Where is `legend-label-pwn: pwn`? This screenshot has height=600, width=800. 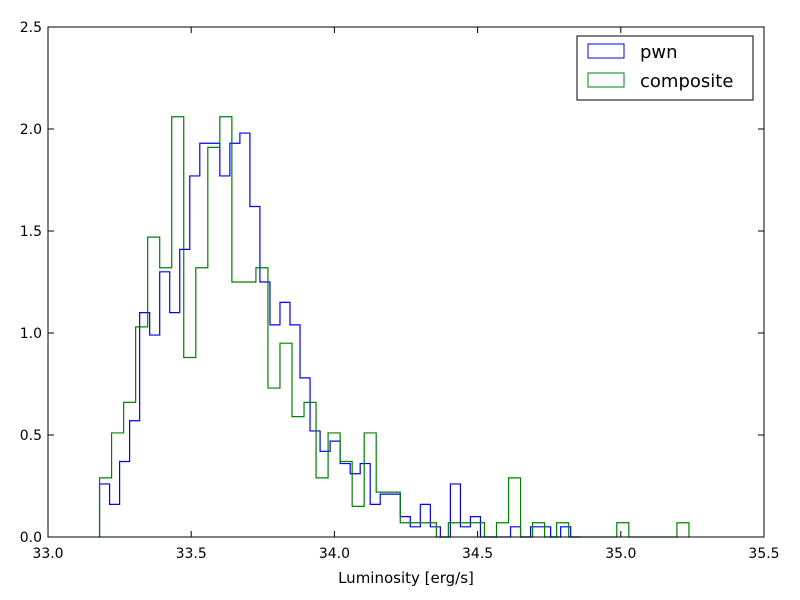
legend-label-pwn: pwn is located at coordinates (659, 52).